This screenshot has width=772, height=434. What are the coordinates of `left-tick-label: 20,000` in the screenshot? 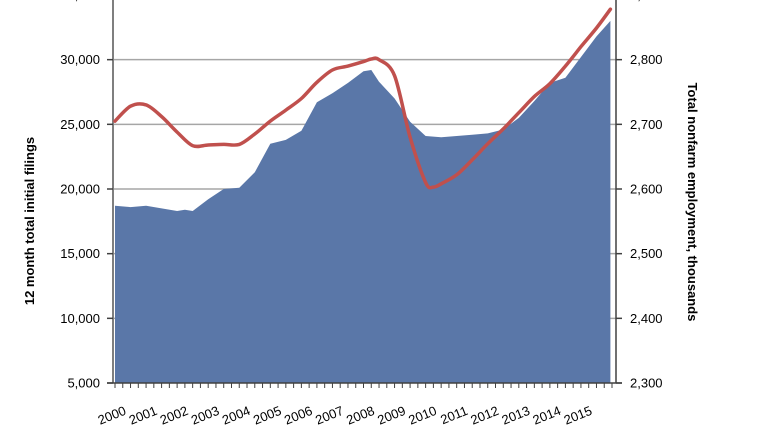 It's located at (80, 189).